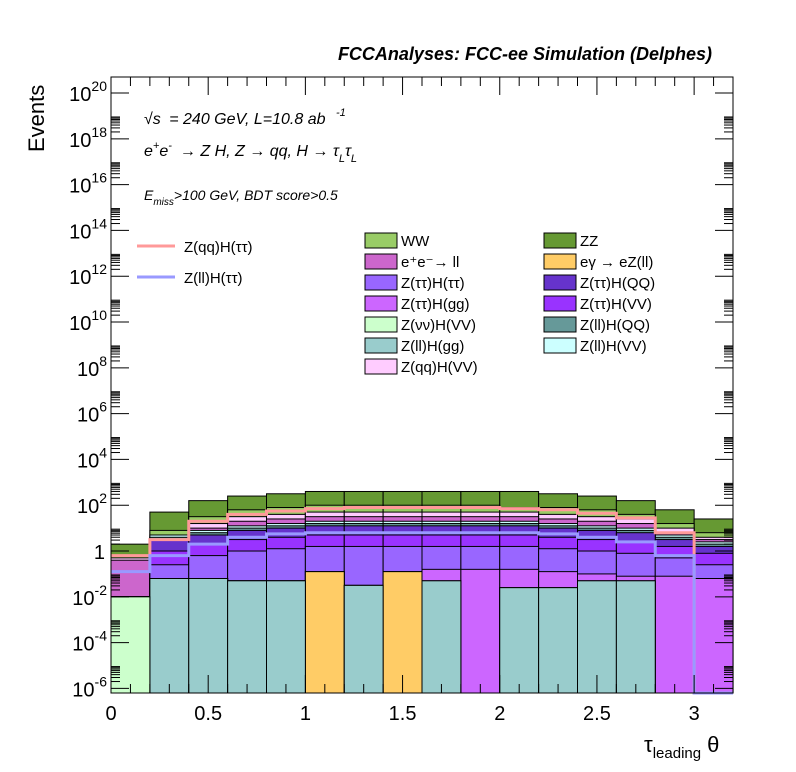 The image size is (796, 772). What do you see at coordinates (560, 324) in the screenshot?
I see `legend-swatch-z-ll-h-qq` at bounding box center [560, 324].